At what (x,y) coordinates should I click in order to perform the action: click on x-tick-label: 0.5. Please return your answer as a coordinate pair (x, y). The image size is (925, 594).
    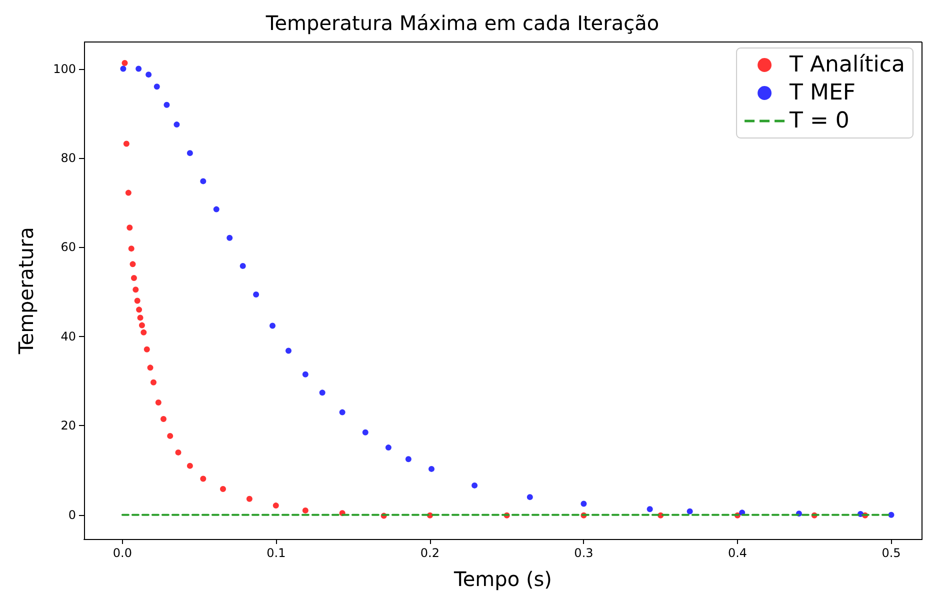
    Looking at the image, I should click on (891, 553).